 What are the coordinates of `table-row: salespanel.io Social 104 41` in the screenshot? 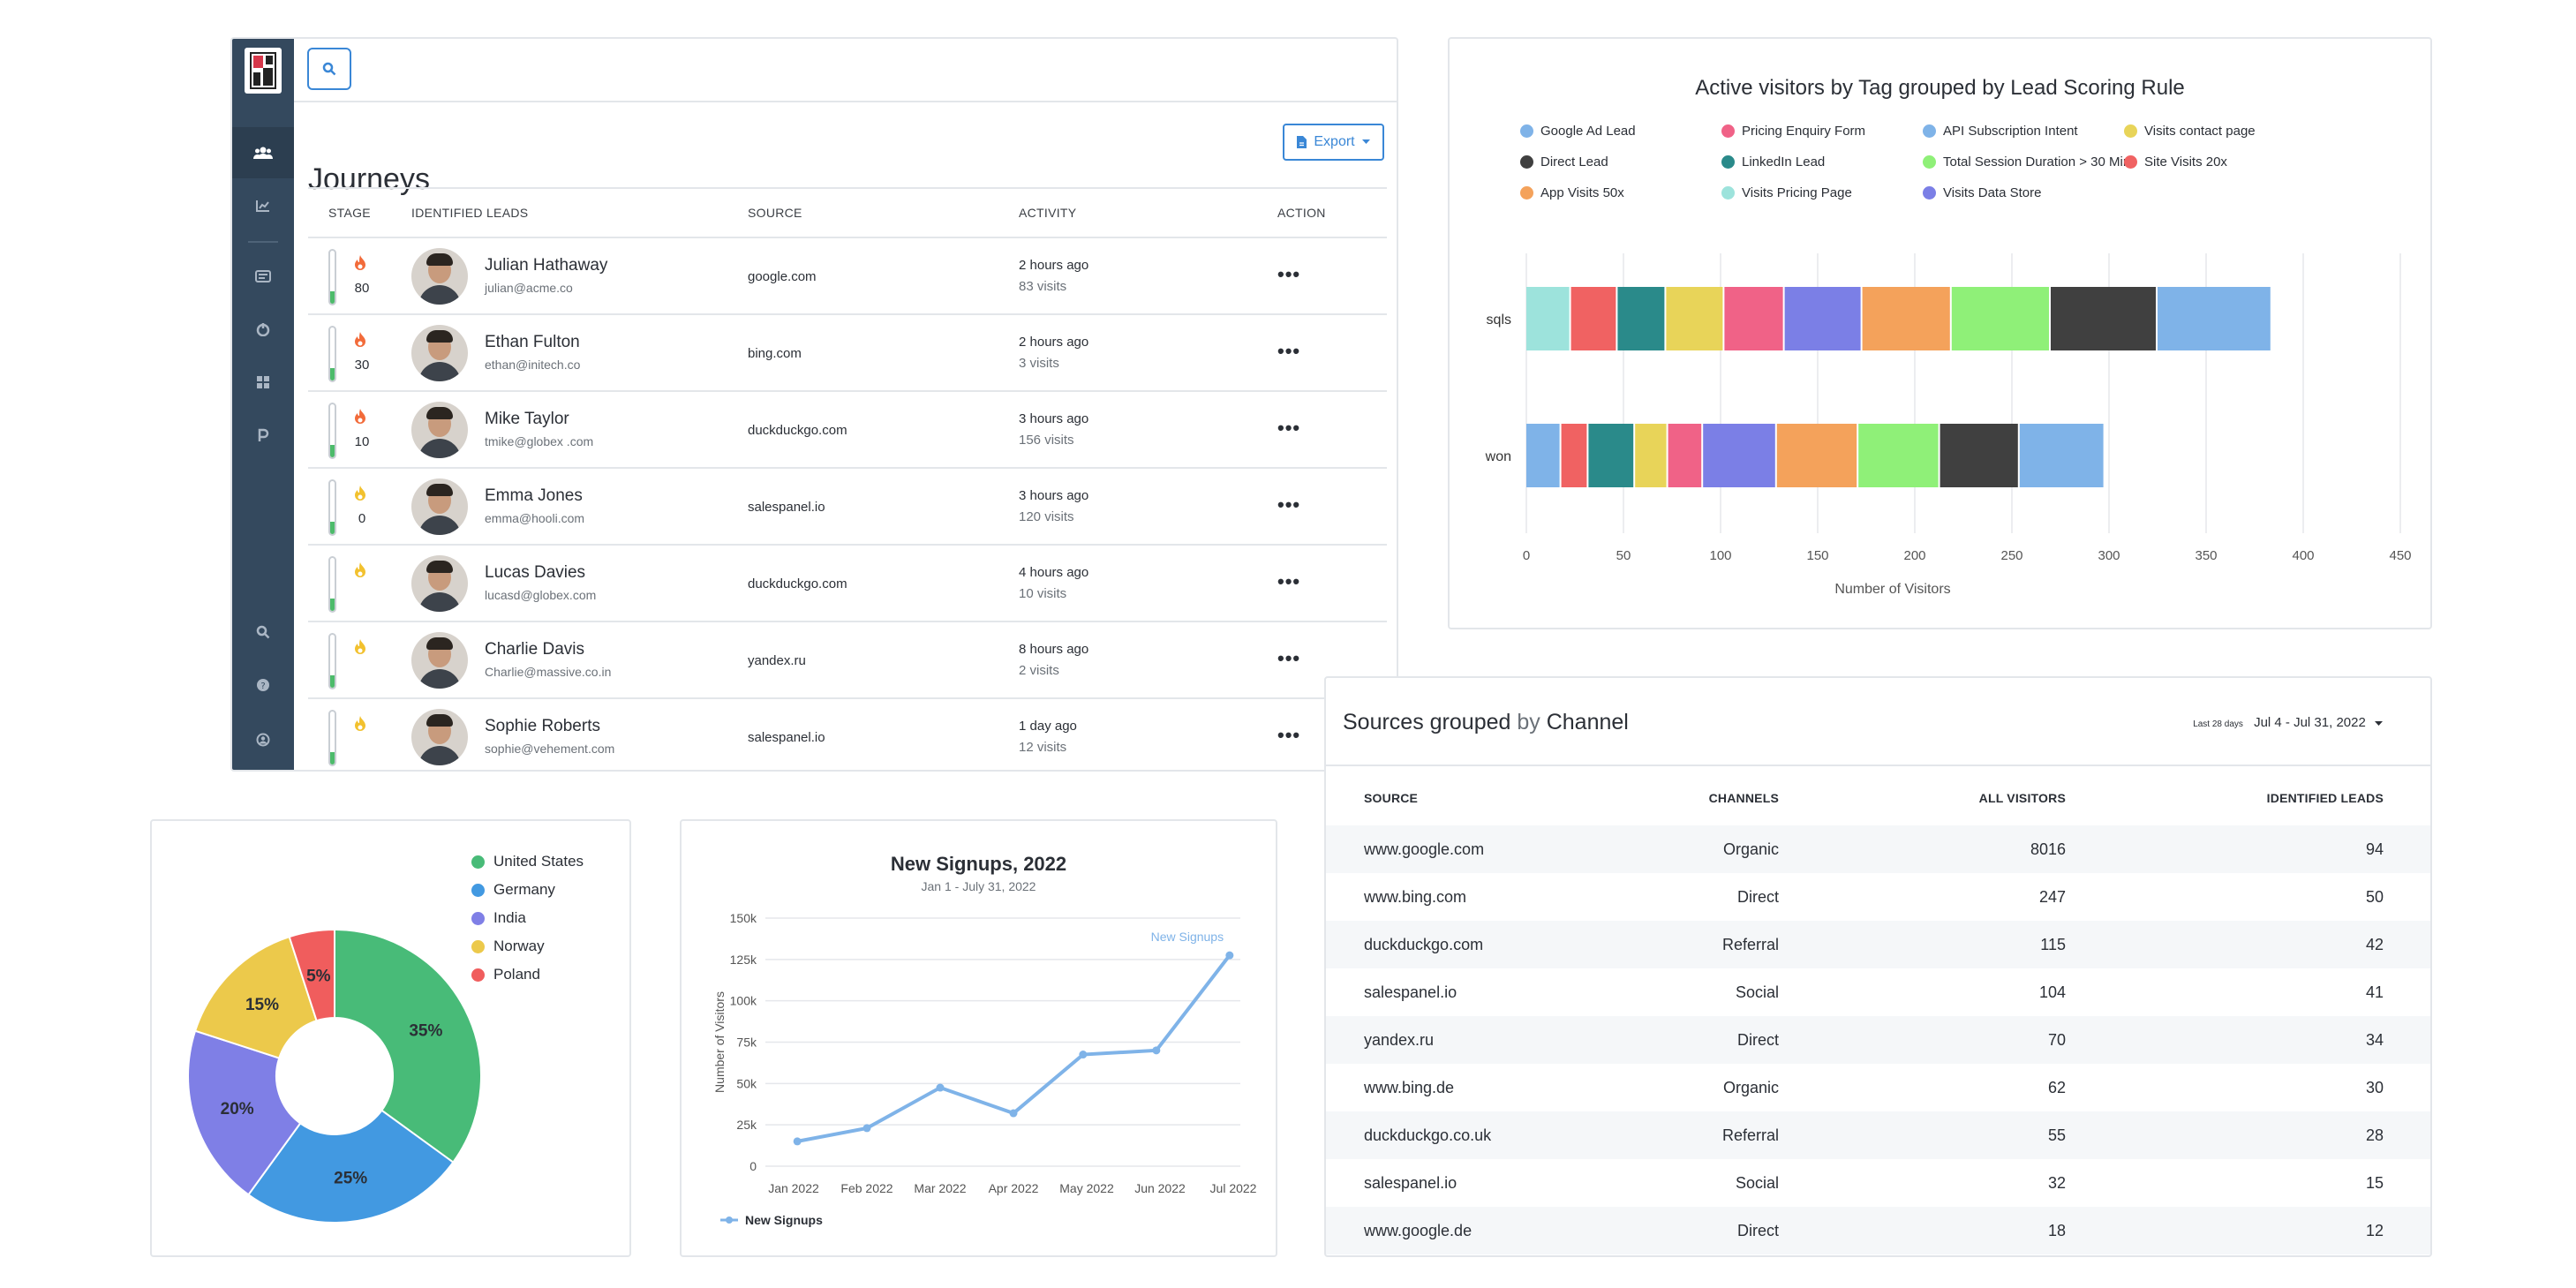 It's located at (1878, 992).